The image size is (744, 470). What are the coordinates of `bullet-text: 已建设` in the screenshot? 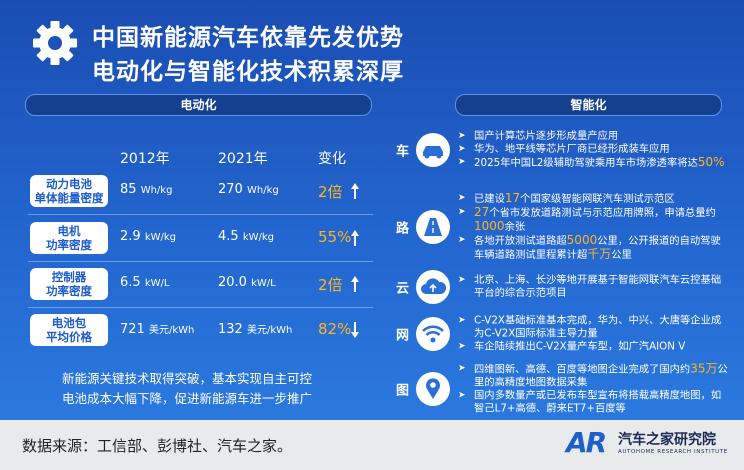 It's located at (489, 199).